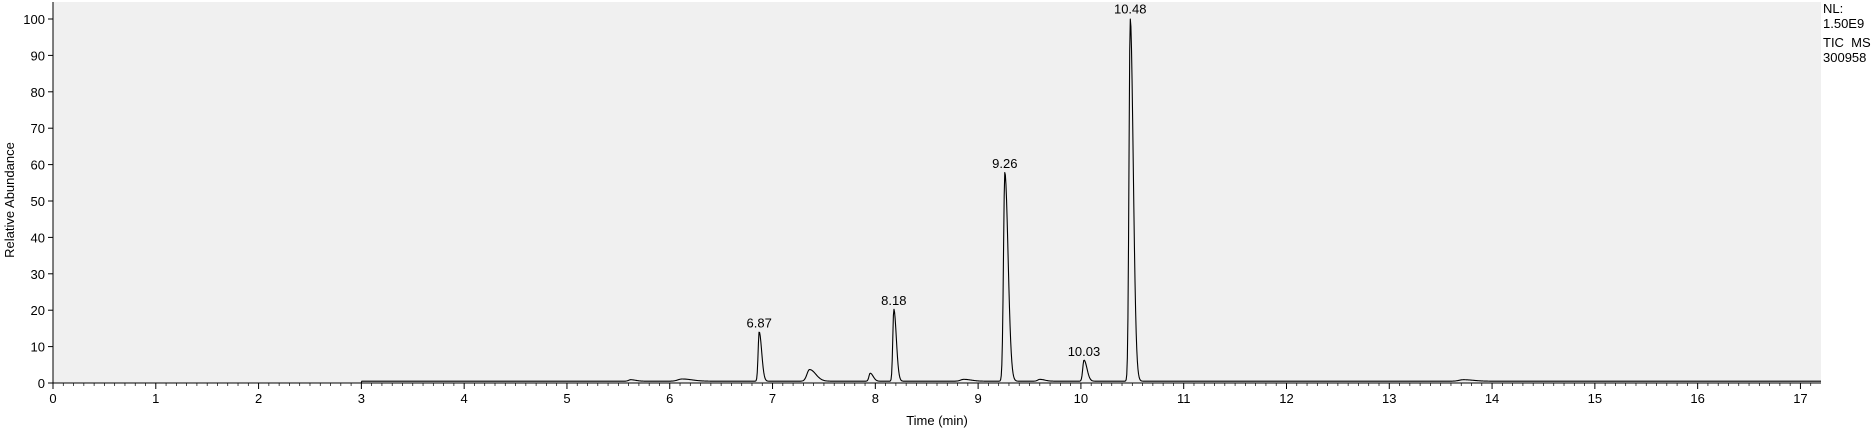 The height and width of the screenshot is (439, 1873). What do you see at coordinates (1081, 398) in the screenshot?
I see `x-tick-label: 10` at bounding box center [1081, 398].